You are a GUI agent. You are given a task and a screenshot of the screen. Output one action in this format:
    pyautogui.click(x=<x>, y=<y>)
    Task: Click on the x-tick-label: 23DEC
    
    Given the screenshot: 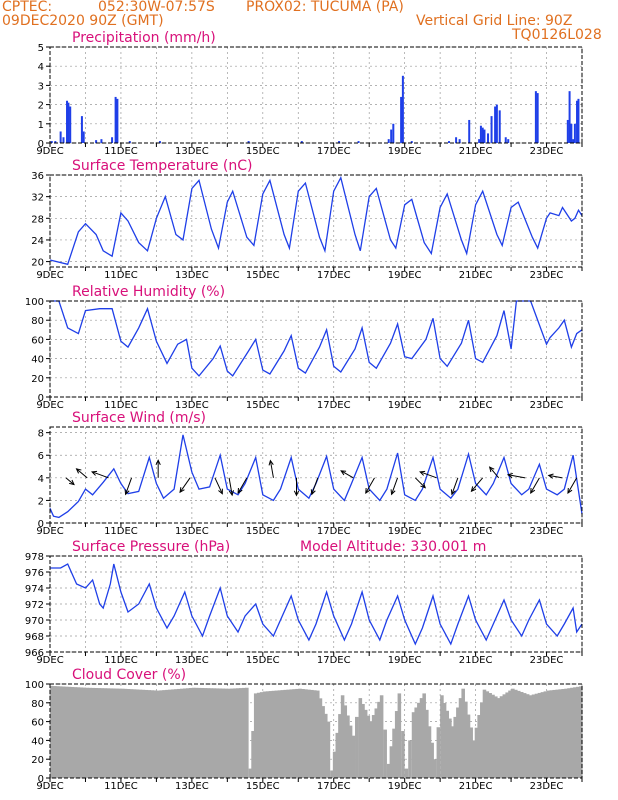 What is the action you would take?
    pyautogui.click(x=547, y=151)
    